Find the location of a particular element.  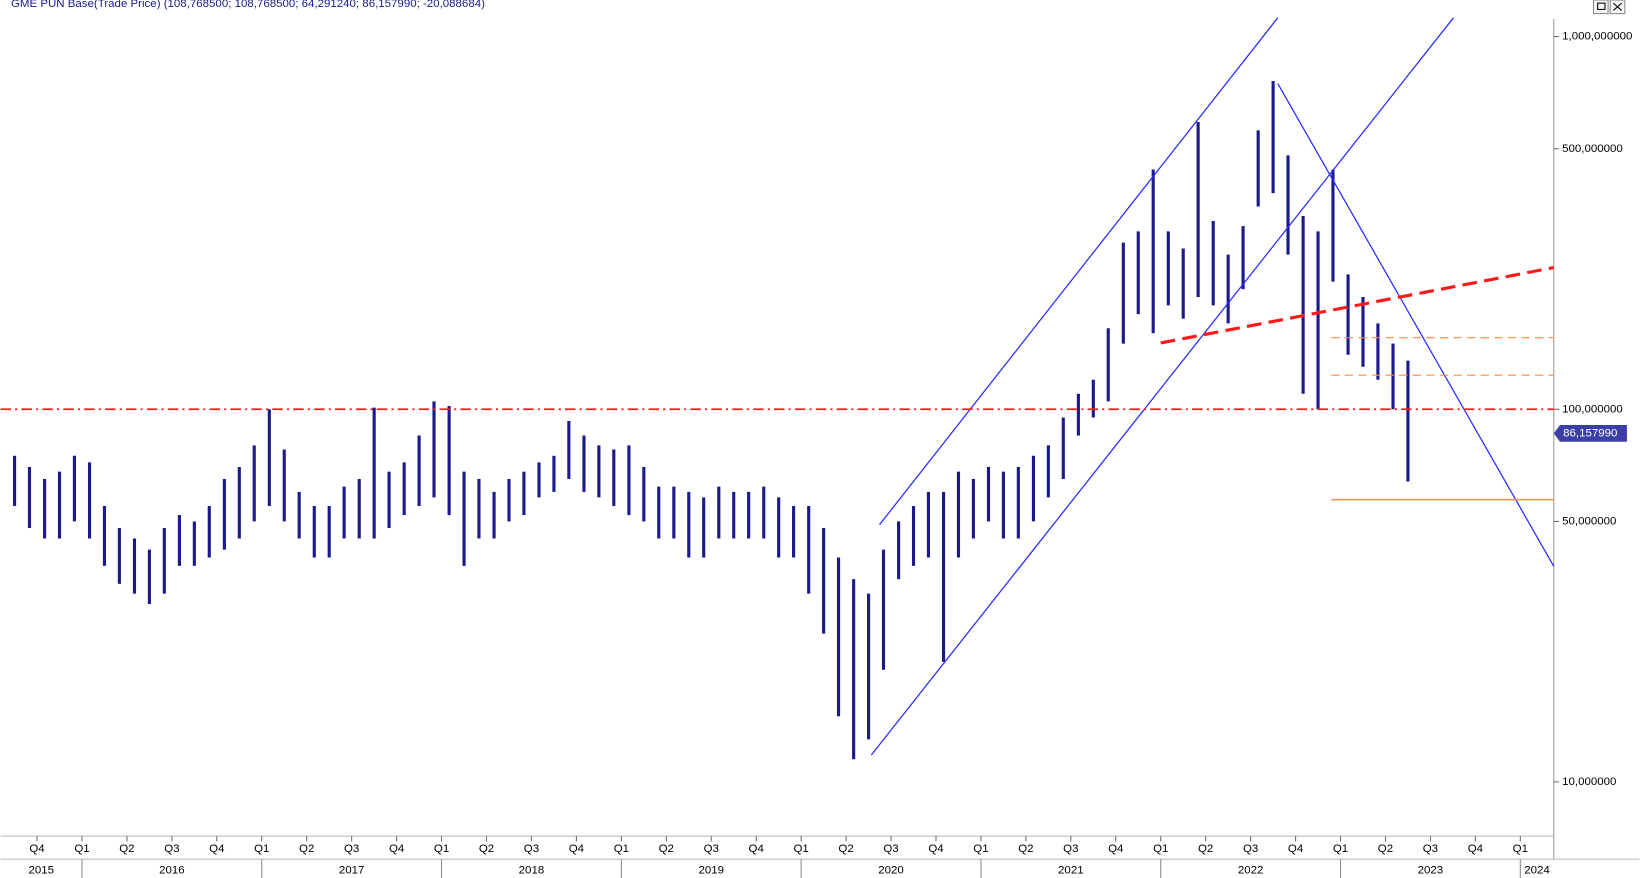

year-label: 2016 is located at coordinates (172, 871).